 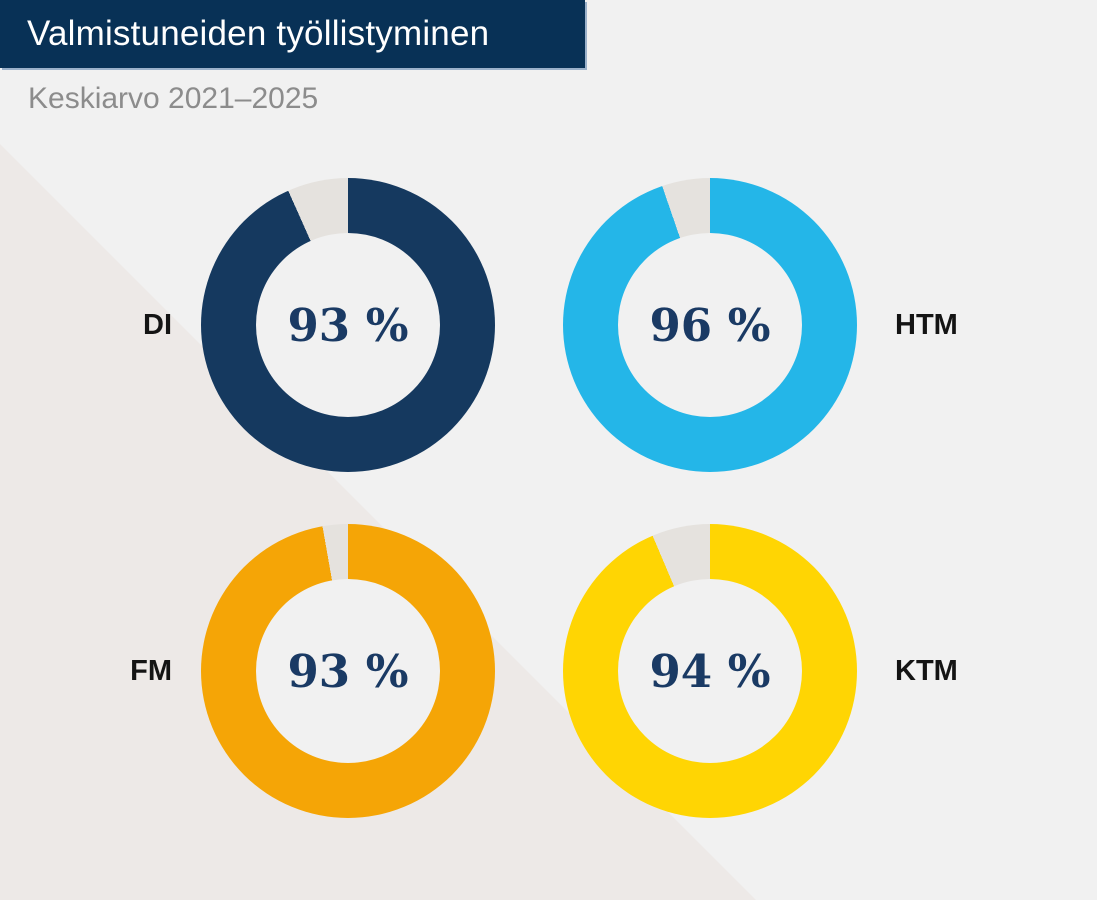 I want to click on donut-percent-htm: 96 %, so click(x=710, y=325).